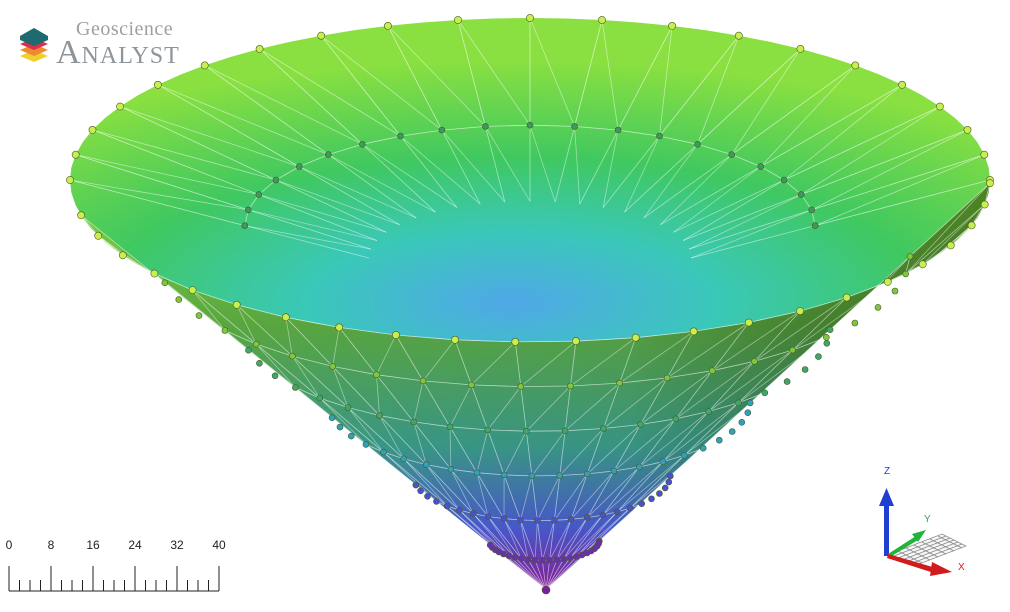 The image size is (1010, 612). Describe the element at coordinates (114, 579) in the screenshot. I see `scale-ticks` at that location.